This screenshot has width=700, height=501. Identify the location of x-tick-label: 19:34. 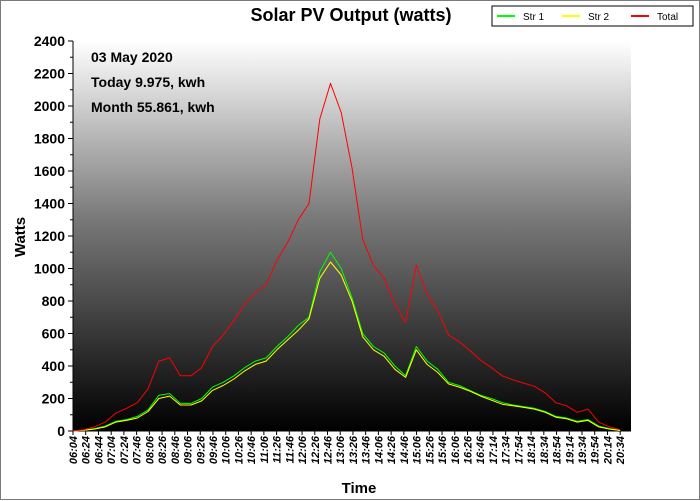
(583, 450).